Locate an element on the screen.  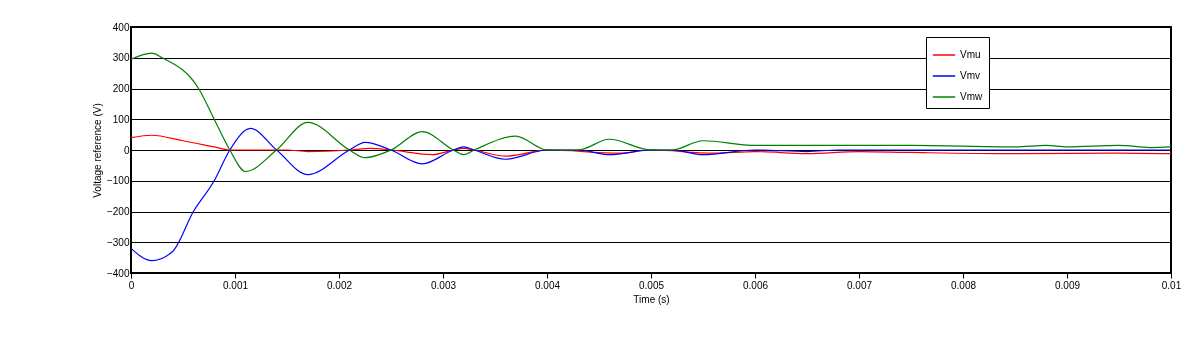
y-tick-label: −100 is located at coordinates (118, 181).